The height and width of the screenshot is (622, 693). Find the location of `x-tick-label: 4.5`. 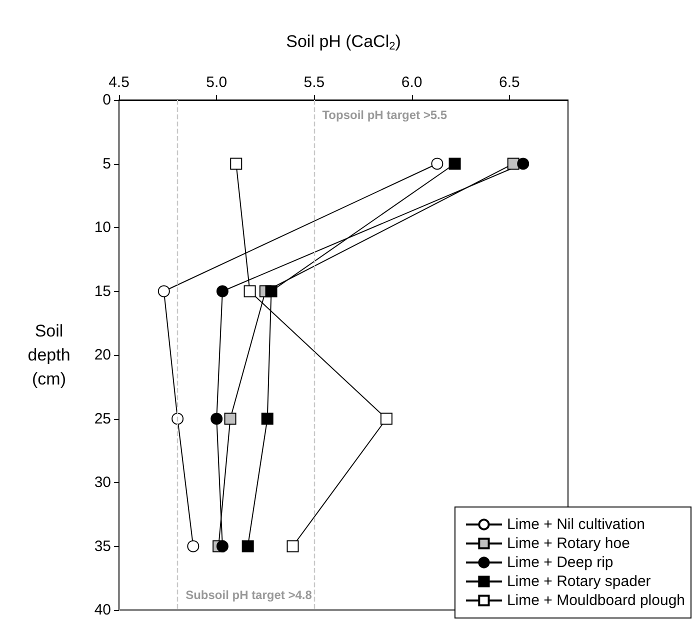

x-tick-label: 4.5 is located at coordinates (119, 82).